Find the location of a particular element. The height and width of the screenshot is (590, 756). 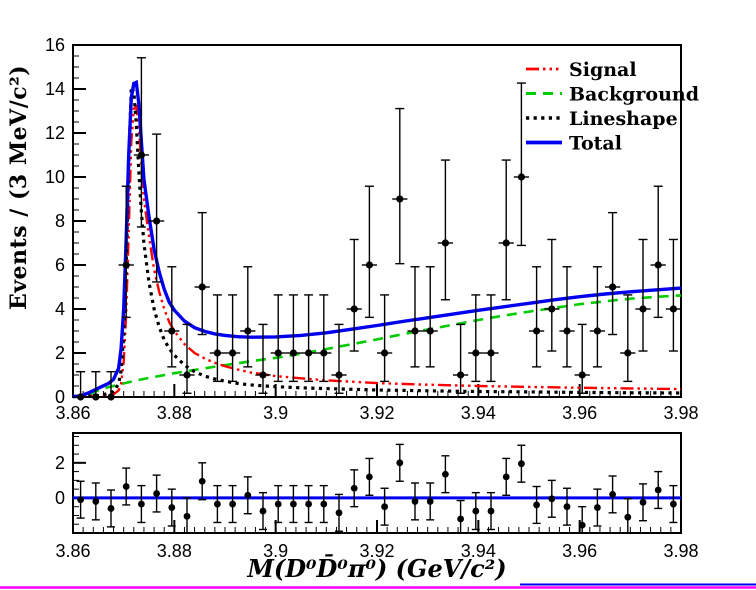

y-tick-label: 10 is located at coordinates (55, 177).